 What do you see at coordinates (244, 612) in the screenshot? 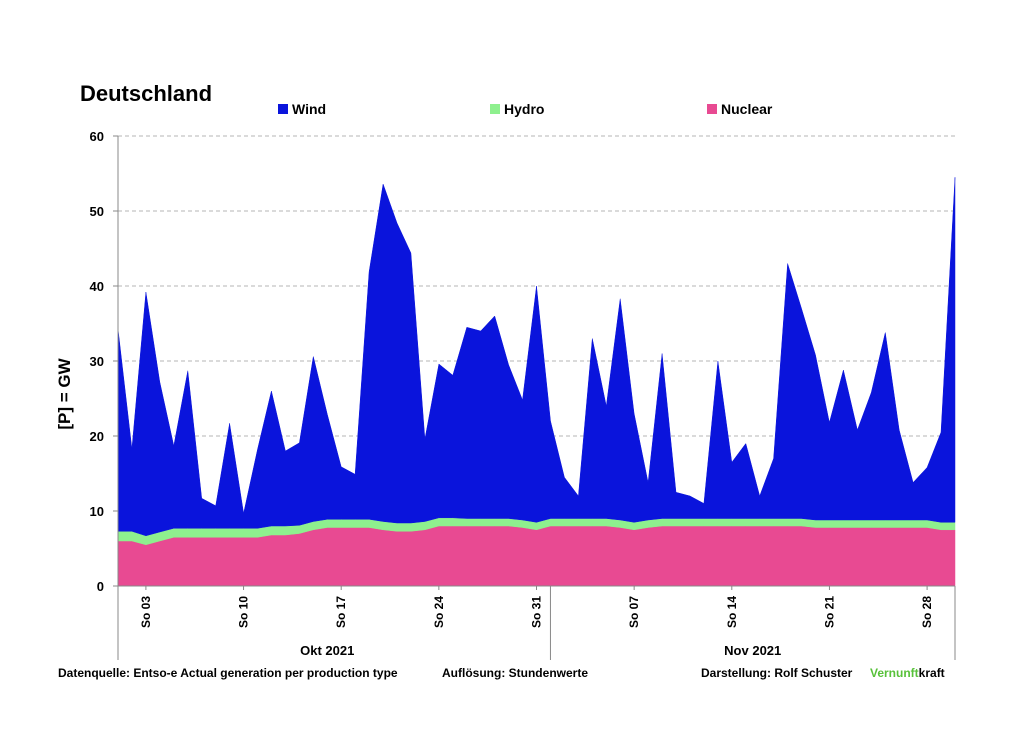
I see `x-tick-label: So 10` at bounding box center [244, 612].